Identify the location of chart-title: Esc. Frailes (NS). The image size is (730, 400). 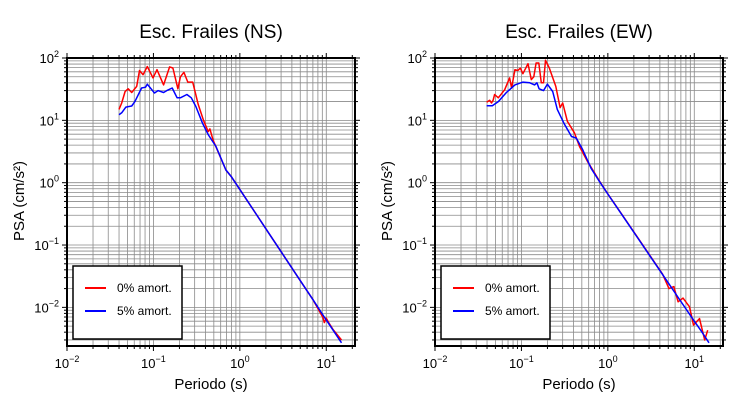
(211, 32).